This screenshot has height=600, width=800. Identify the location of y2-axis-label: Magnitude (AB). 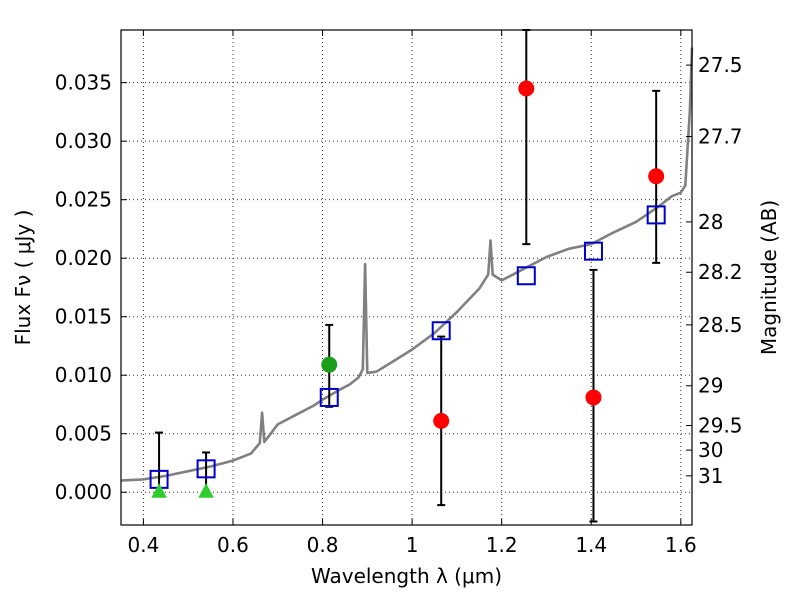
(769, 277).